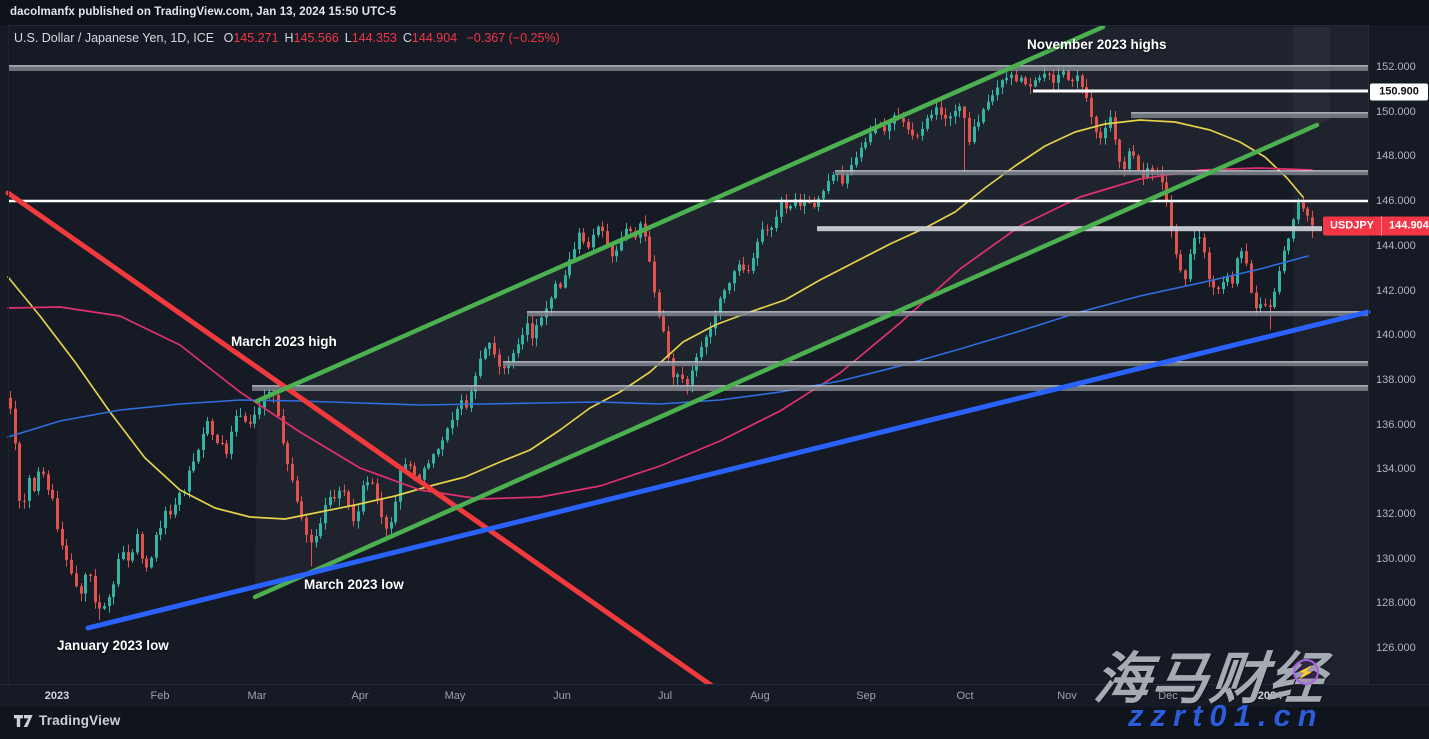  What do you see at coordinates (1409, 225) in the screenshot?
I see `badge-price: 144.904` at bounding box center [1409, 225].